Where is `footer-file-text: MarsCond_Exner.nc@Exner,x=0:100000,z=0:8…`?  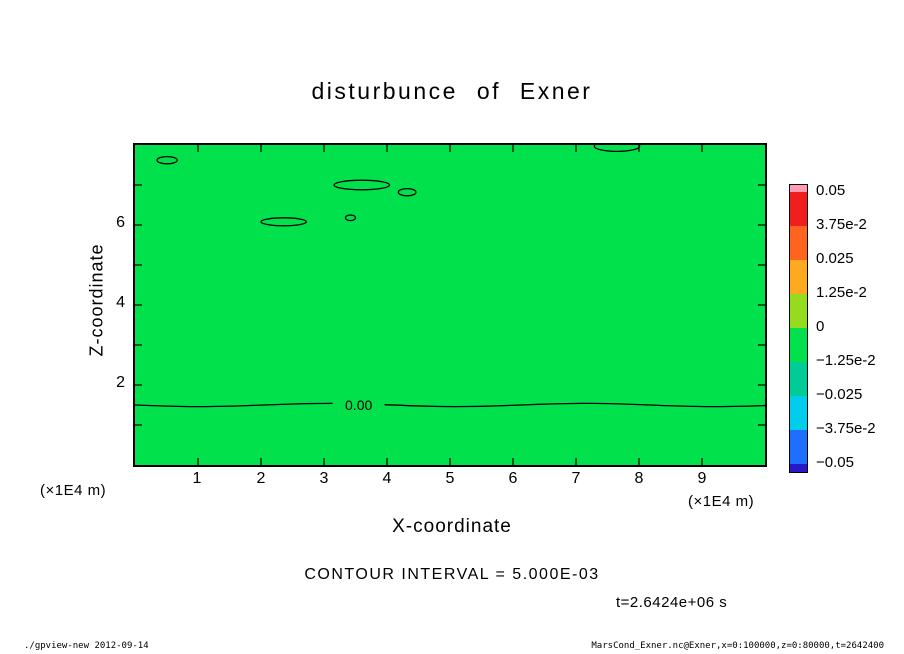
footer-file-text: MarsCond_Exner.nc@Exner,x=0:100000,z=0:8… is located at coordinates (737, 646).